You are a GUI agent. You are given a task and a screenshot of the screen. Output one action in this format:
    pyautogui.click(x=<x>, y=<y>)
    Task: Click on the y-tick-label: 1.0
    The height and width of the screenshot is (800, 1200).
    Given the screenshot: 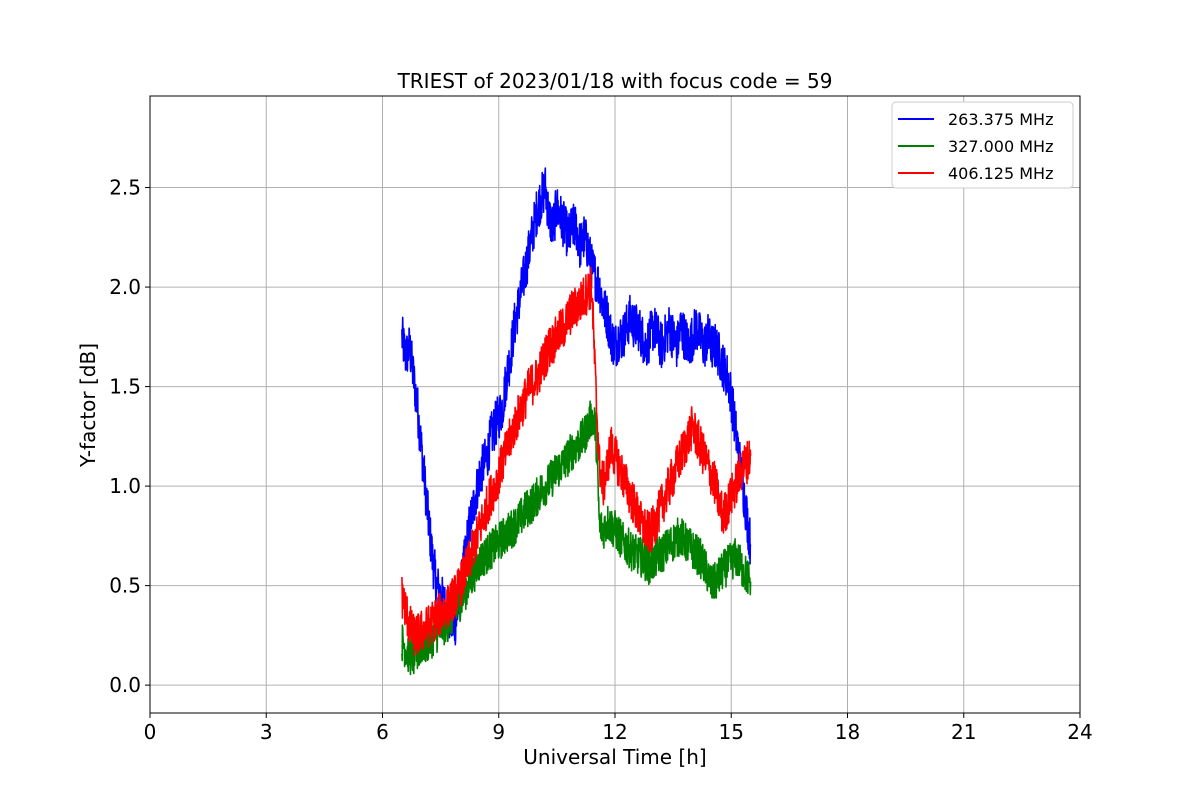 What is the action you would take?
    pyautogui.click(x=125, y=486)
    